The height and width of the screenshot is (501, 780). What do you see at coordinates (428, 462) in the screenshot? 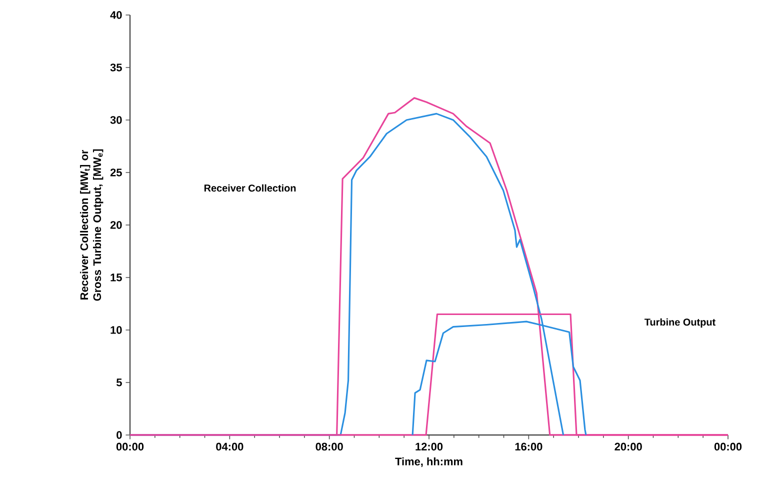
I see `x-axis-title: Time, hh:mm` at bounding box center [428, 462].